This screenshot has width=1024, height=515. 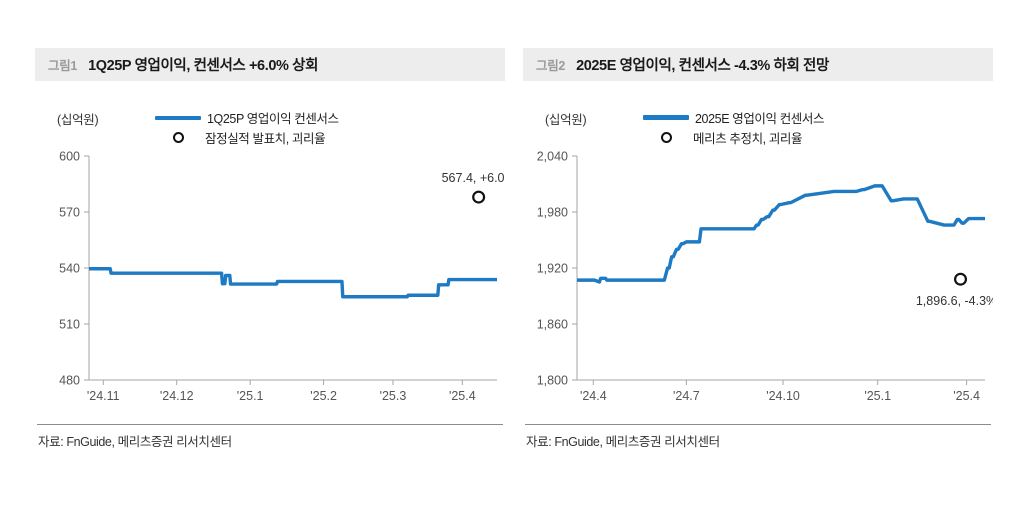 I want to click on figure-1-number: 그림1, so click(x=63, y=66).